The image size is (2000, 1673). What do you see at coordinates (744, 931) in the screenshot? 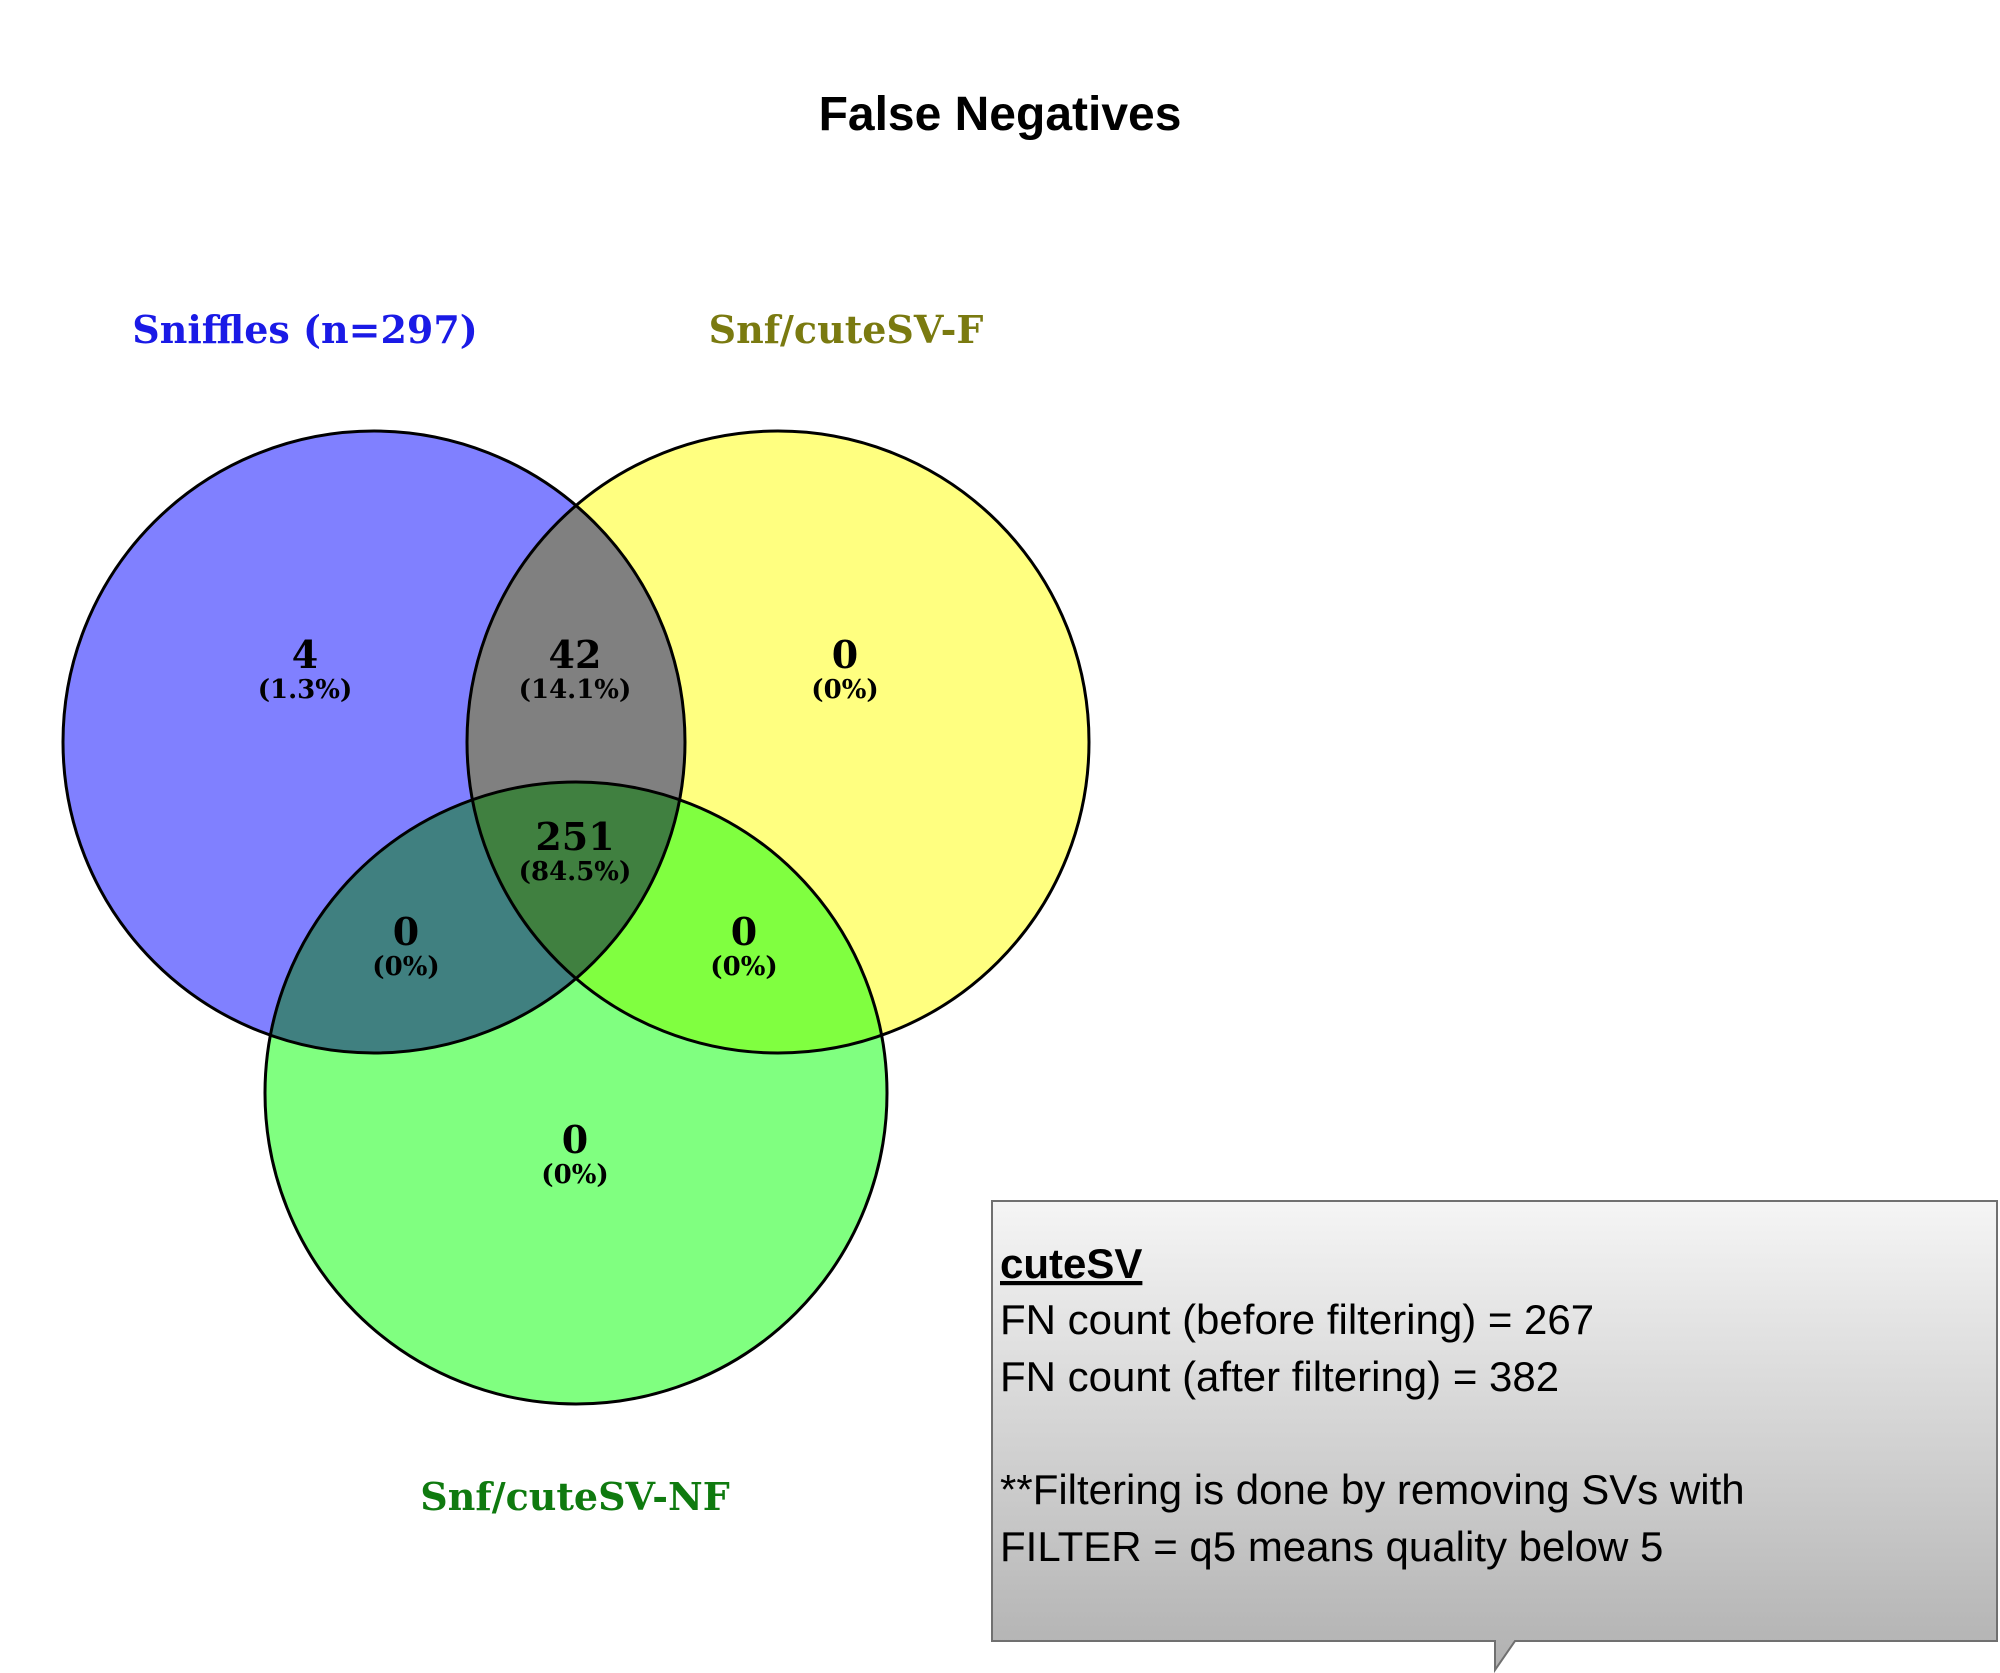
I see `region-f-nf-count: 0` at bounding box center [744, 931].